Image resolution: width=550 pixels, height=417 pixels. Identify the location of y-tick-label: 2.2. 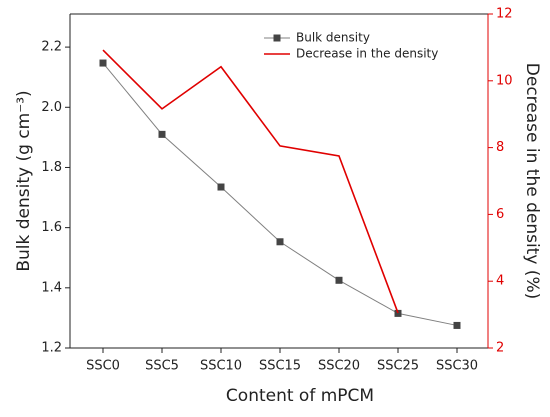
(51, 47).